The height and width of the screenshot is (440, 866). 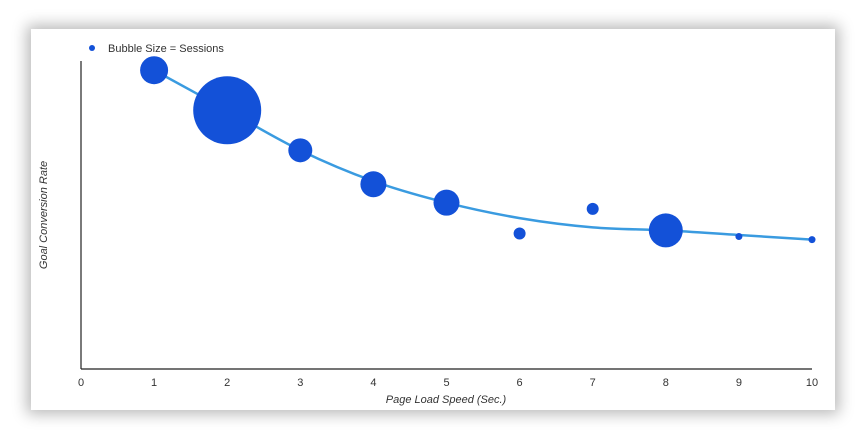 I want to click on x-tick-label: 2, so click(x=227, y=383).